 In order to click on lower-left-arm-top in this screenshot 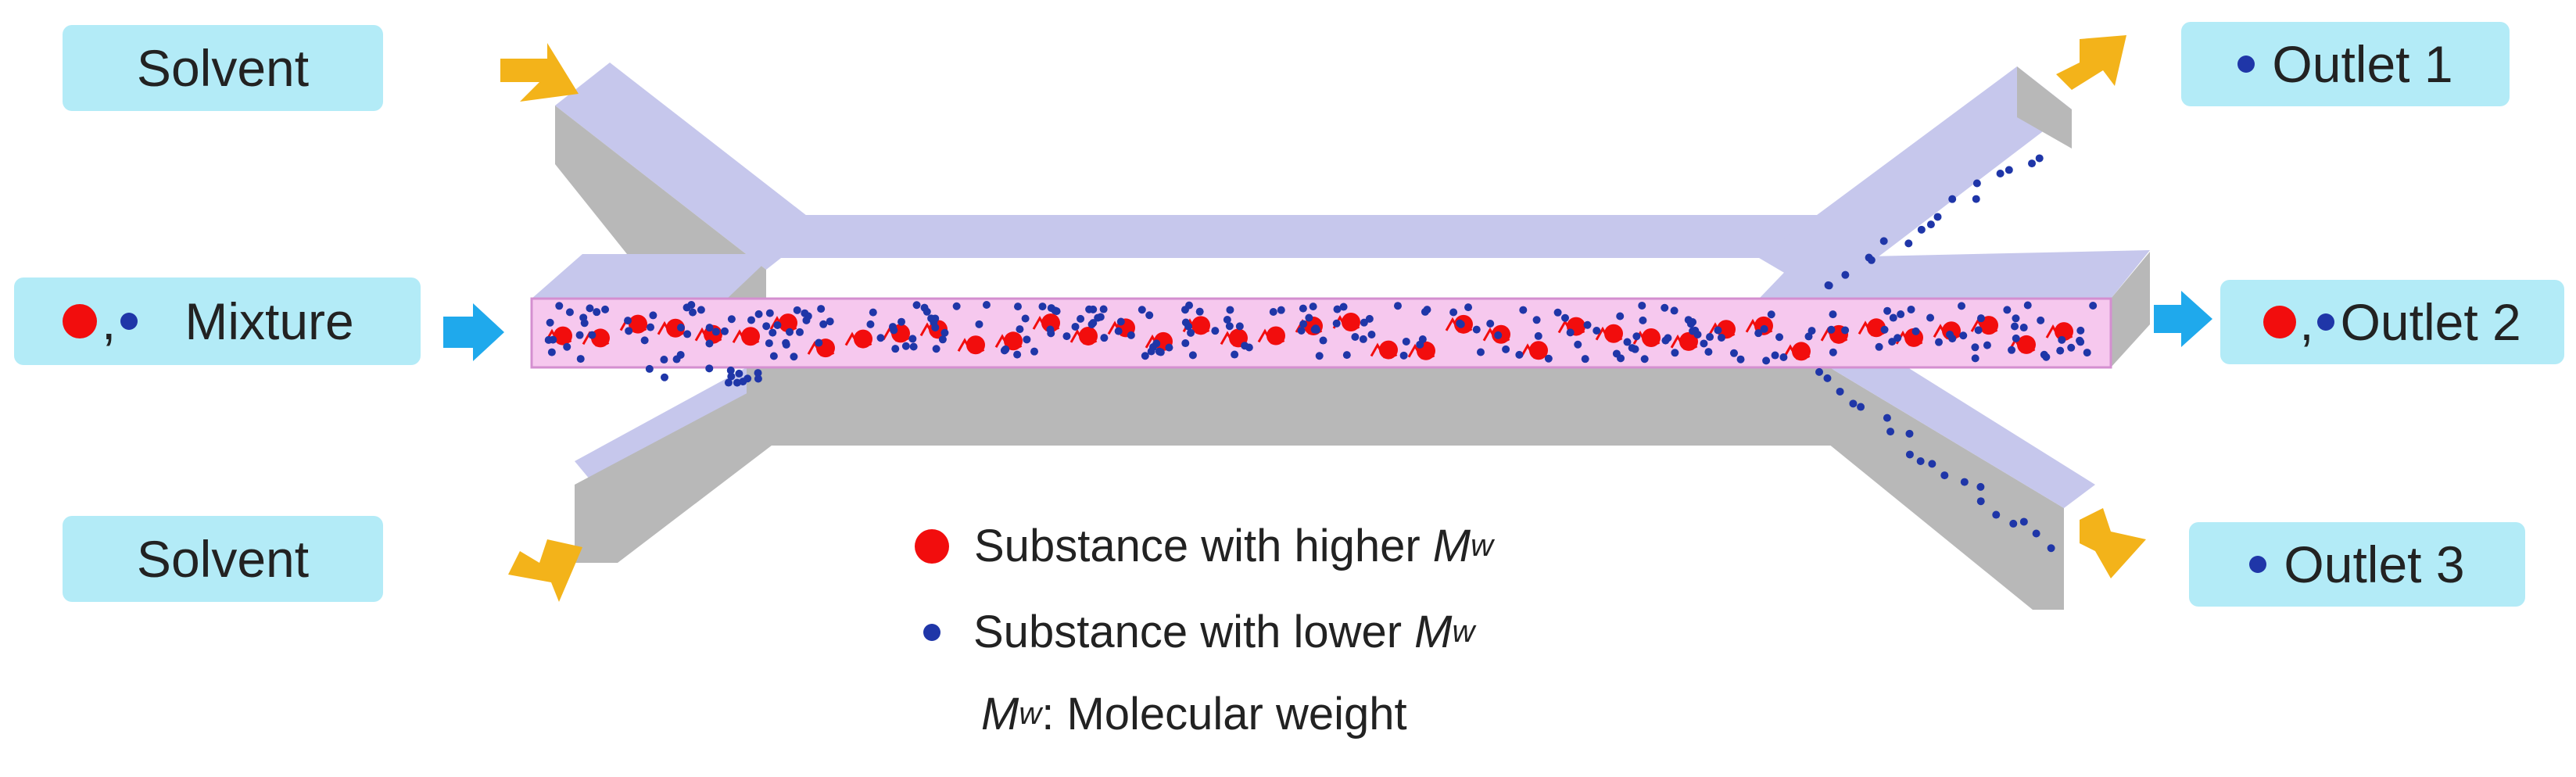, I will do `click(668, 426)`.